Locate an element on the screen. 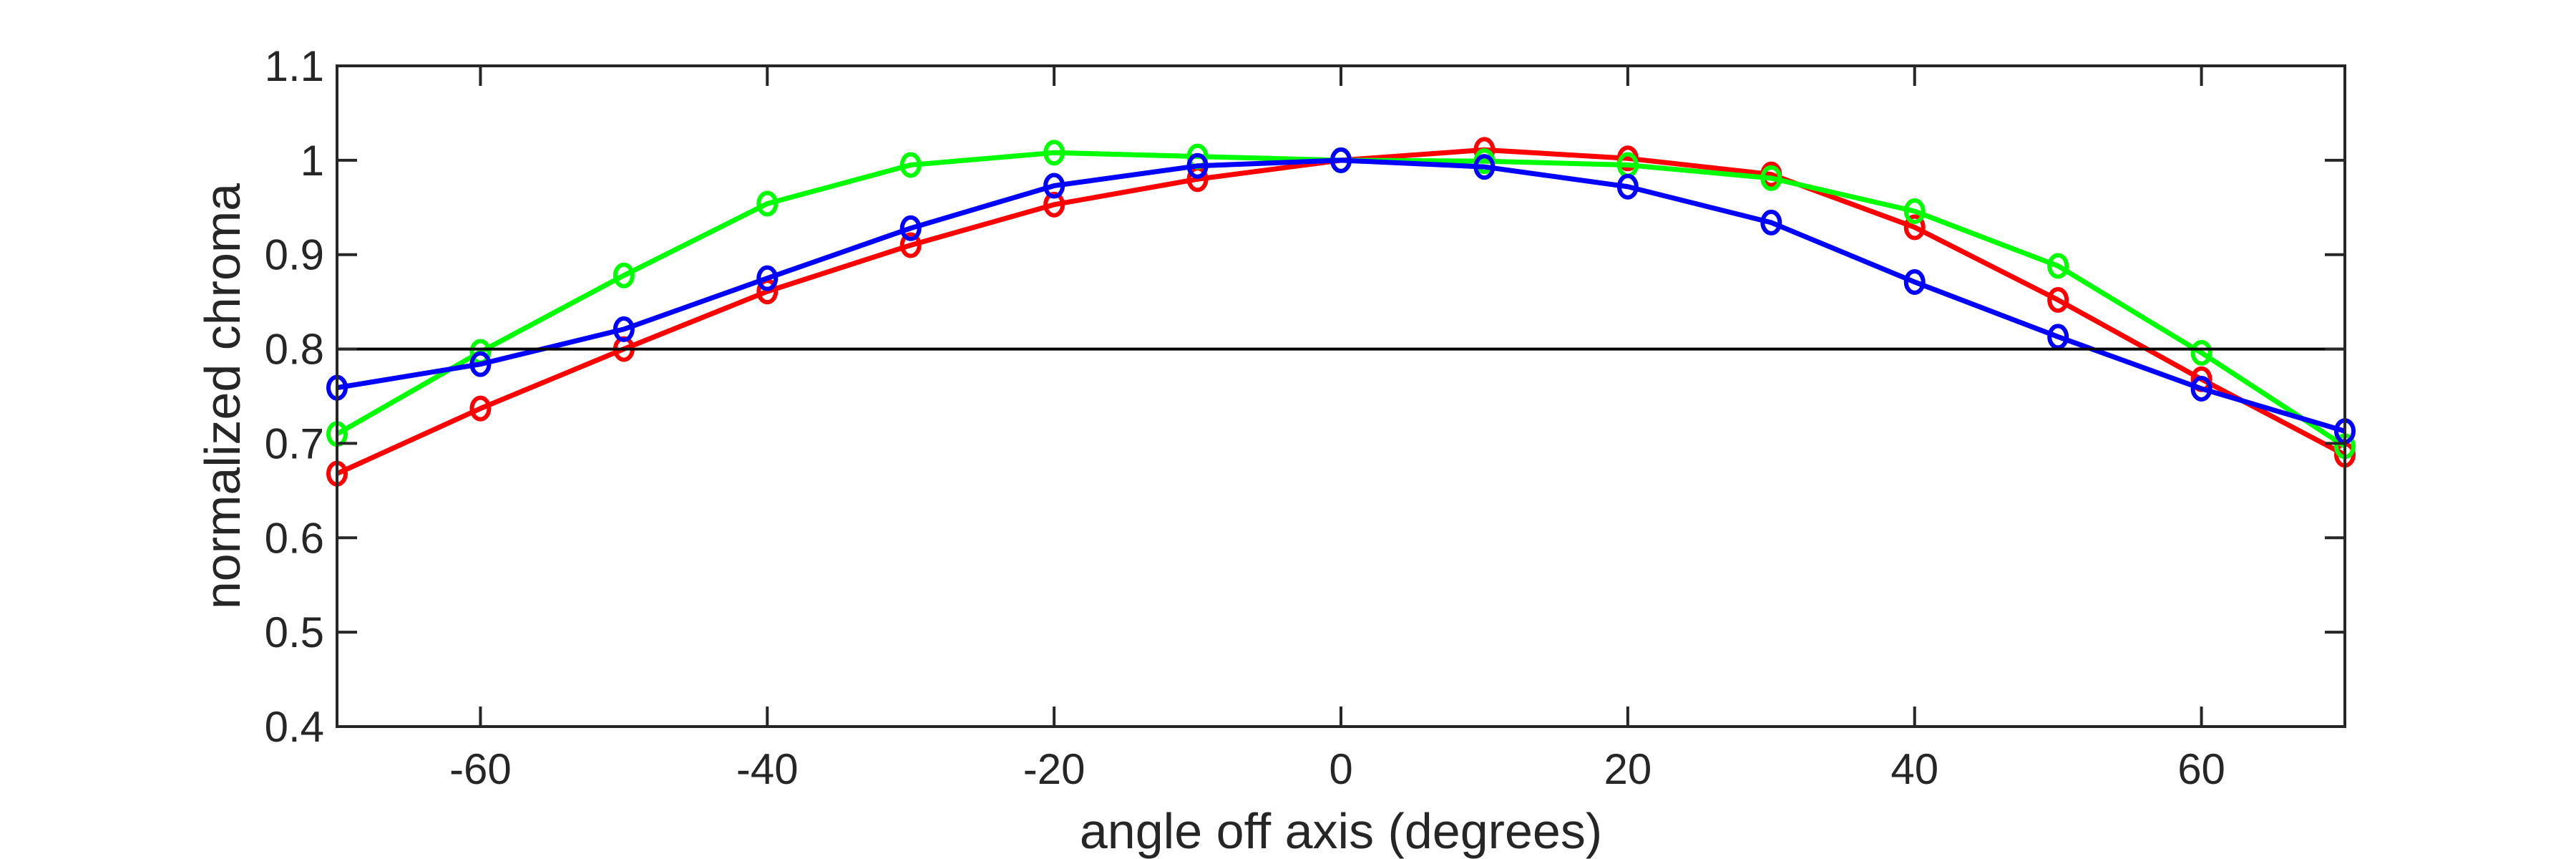  y-tick-label: 0.4 is located at coordinates (294, 727).